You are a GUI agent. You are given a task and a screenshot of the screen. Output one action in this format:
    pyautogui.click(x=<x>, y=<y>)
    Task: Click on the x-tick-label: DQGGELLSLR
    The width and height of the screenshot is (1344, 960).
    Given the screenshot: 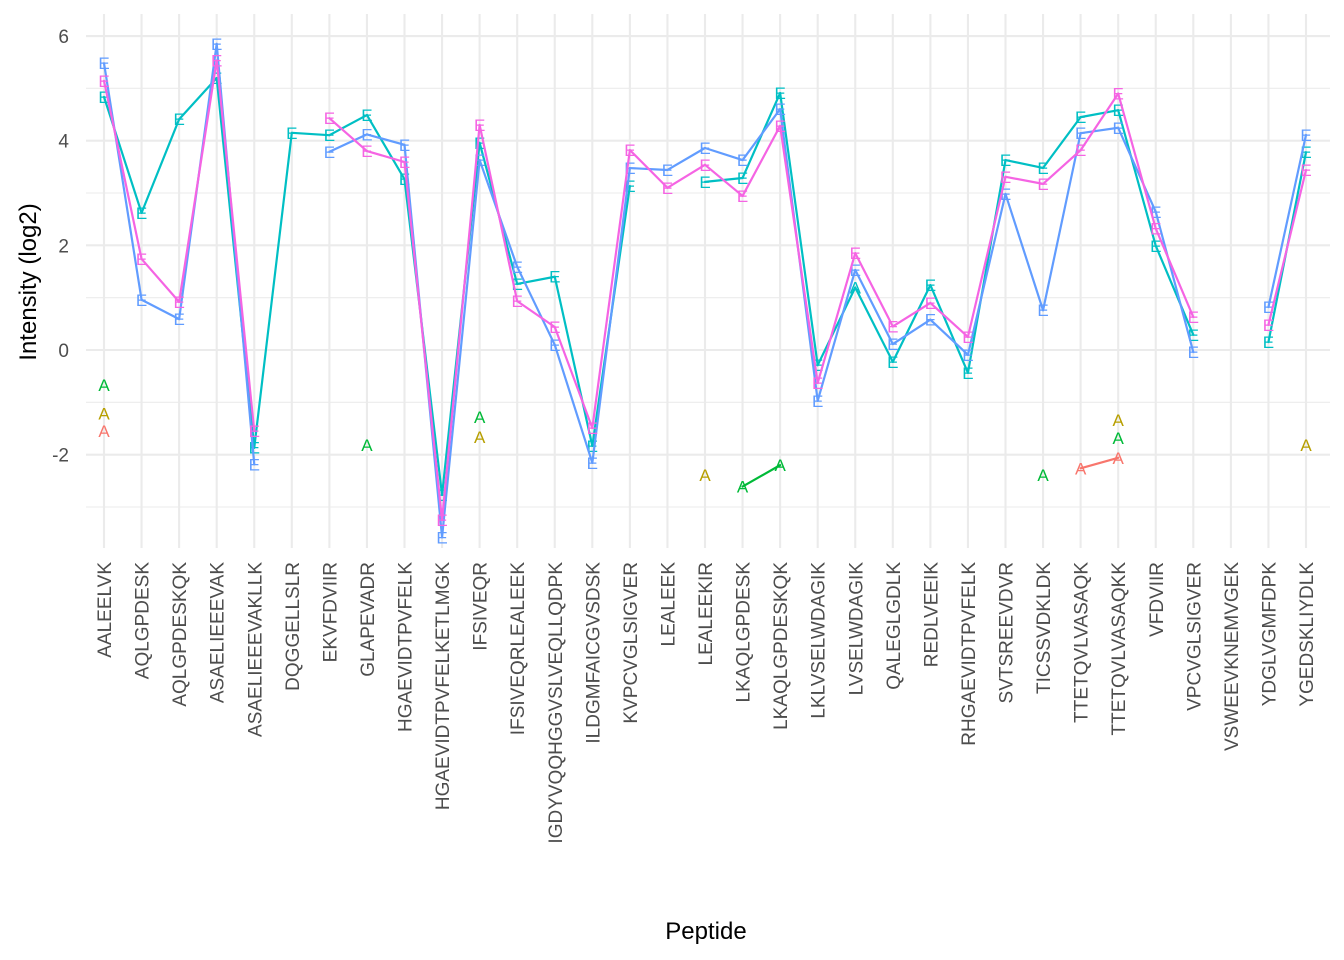 What is the action you would take?
    pyautogui.click(x=293, y=626)
    